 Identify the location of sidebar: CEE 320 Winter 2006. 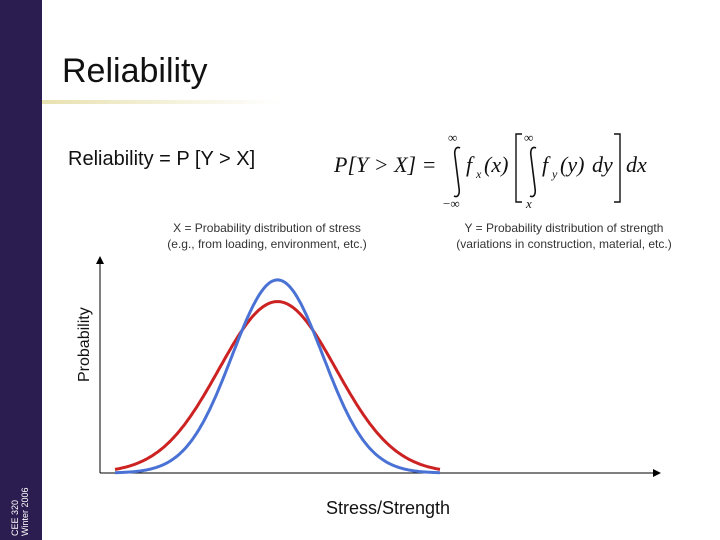
(21, 270).